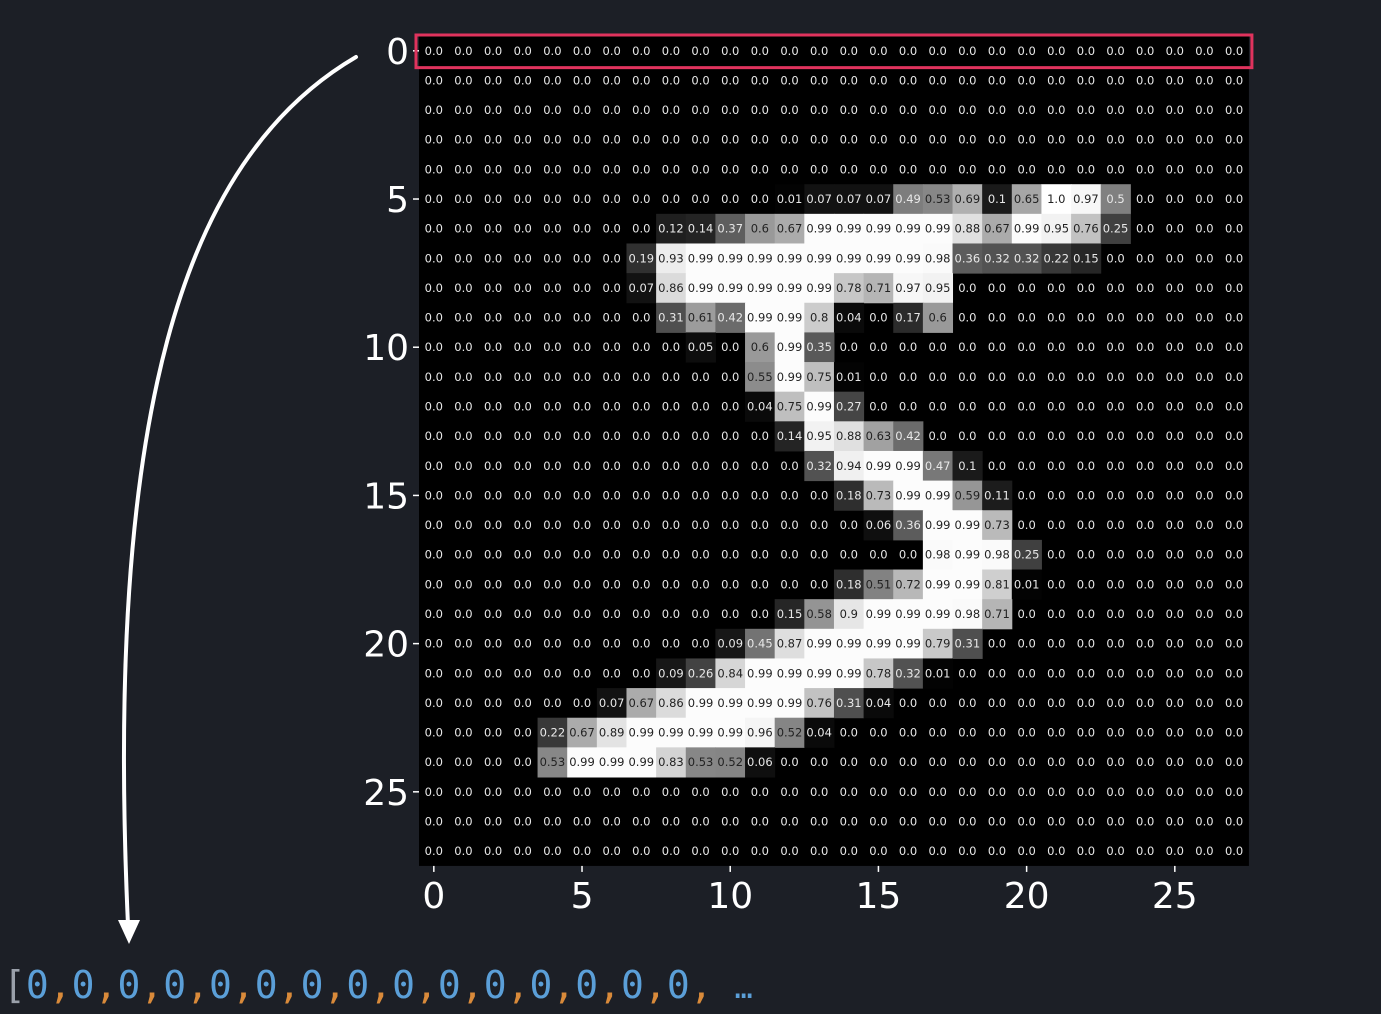 This screenshot has width=1381, height=1014. What do you see at coordinates (701, 318) in the screenshot?
I see `pixel-value-label: 0.61` at bounding box center [701, 318].